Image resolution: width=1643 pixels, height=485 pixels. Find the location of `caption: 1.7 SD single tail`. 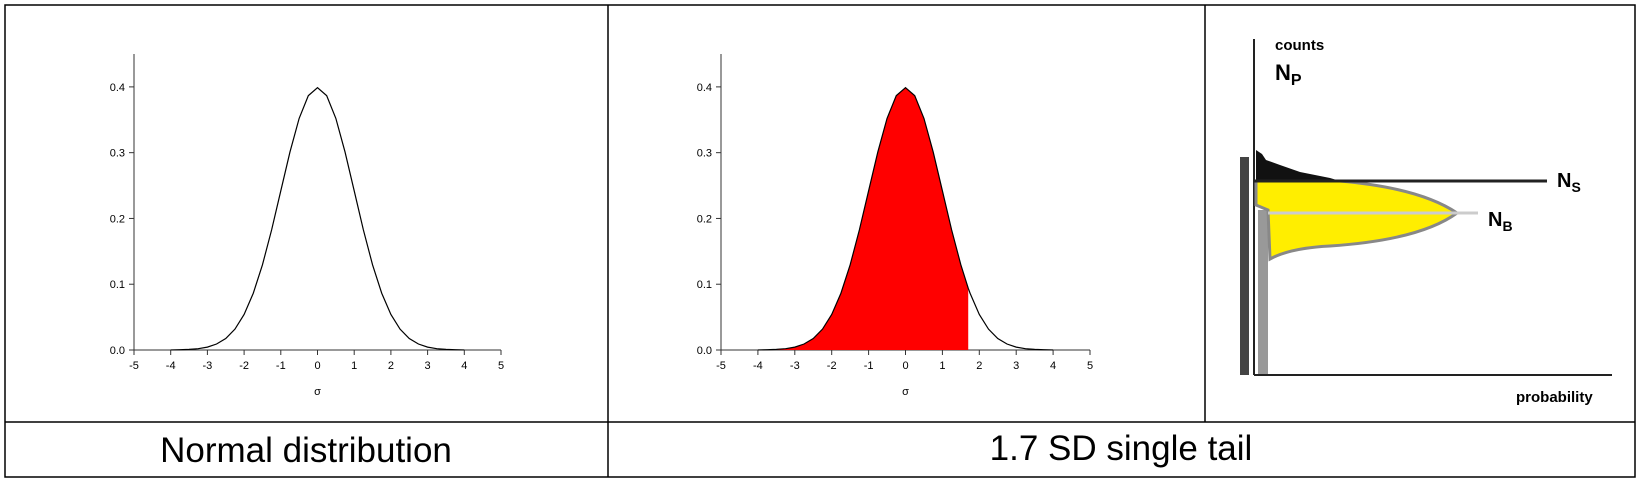

caption: 1.7 SD single tail is located at coordinates (1121, 448).